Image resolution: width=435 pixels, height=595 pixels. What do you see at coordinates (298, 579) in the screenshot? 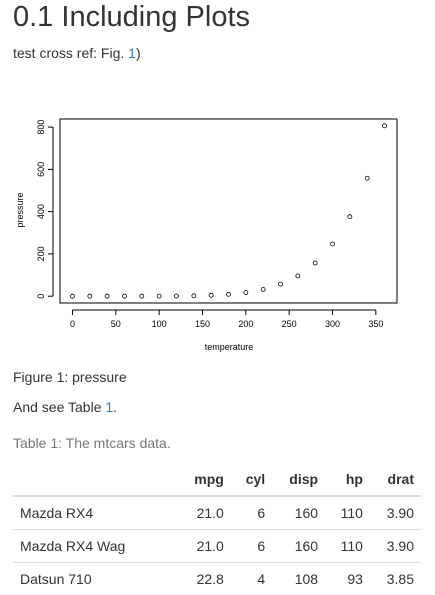
I see `cell-disp: 108` at bounding box center [298, 579].